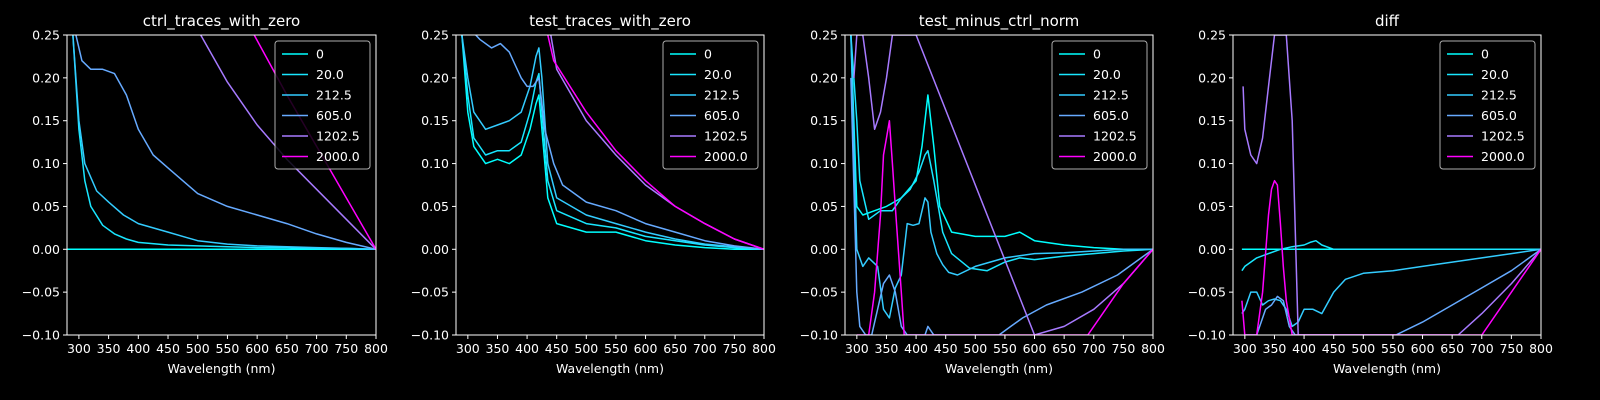 The width and height of the screenshot is (1600, 400). I want to click on chart-title: diff, so click(1387, 21).